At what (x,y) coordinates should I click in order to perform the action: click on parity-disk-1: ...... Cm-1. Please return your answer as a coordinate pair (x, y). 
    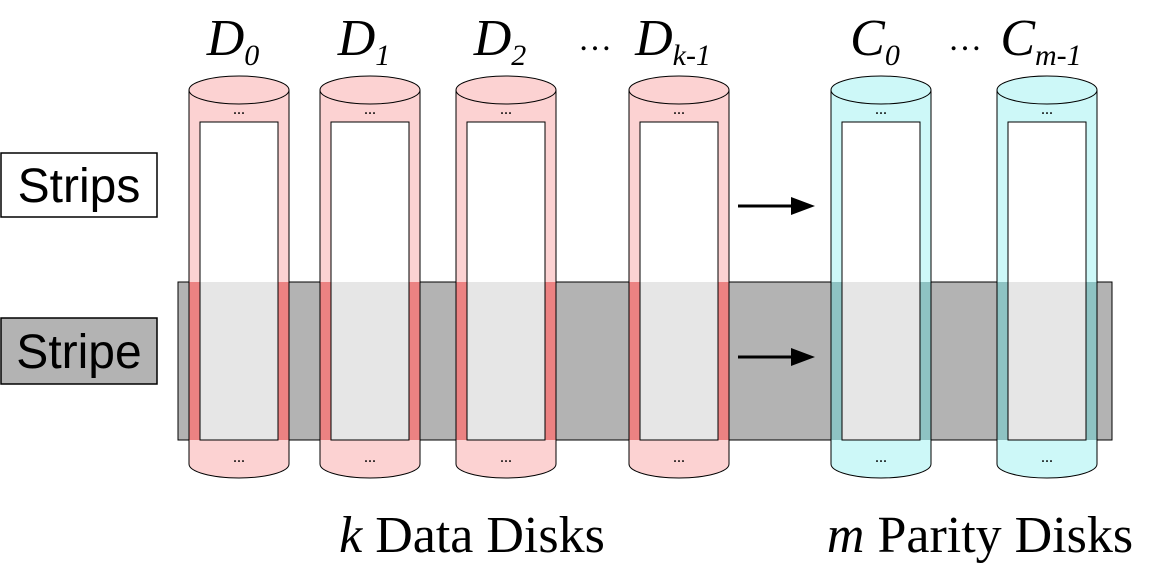
    Looking at the image, I should click on (1047, 244).